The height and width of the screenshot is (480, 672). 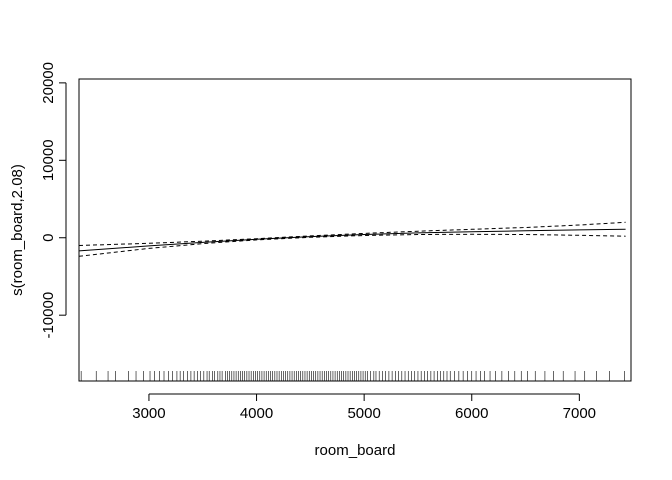 I want to click on x-axis: 3000 4000 5000 6000 7000, so click(x=364, y=407).